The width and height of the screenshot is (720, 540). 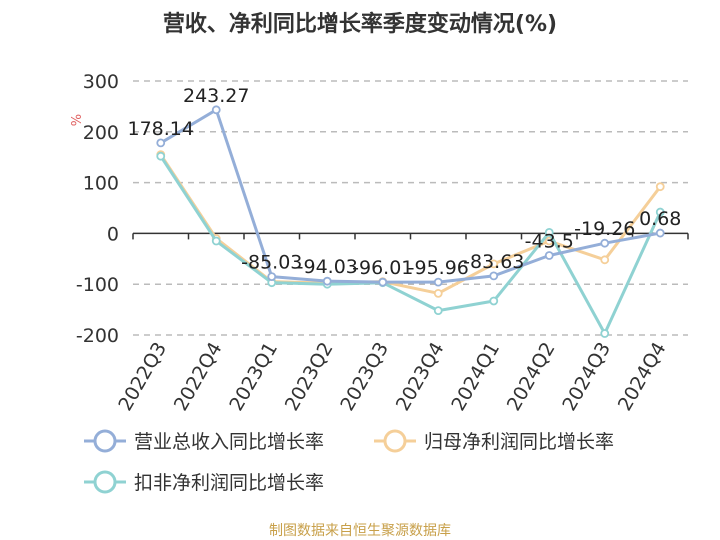 What do you see at coordinates (198, 377) in the screenshot?
I see `x-tick-label: 2022Q4` at bounding box center [198, 377].